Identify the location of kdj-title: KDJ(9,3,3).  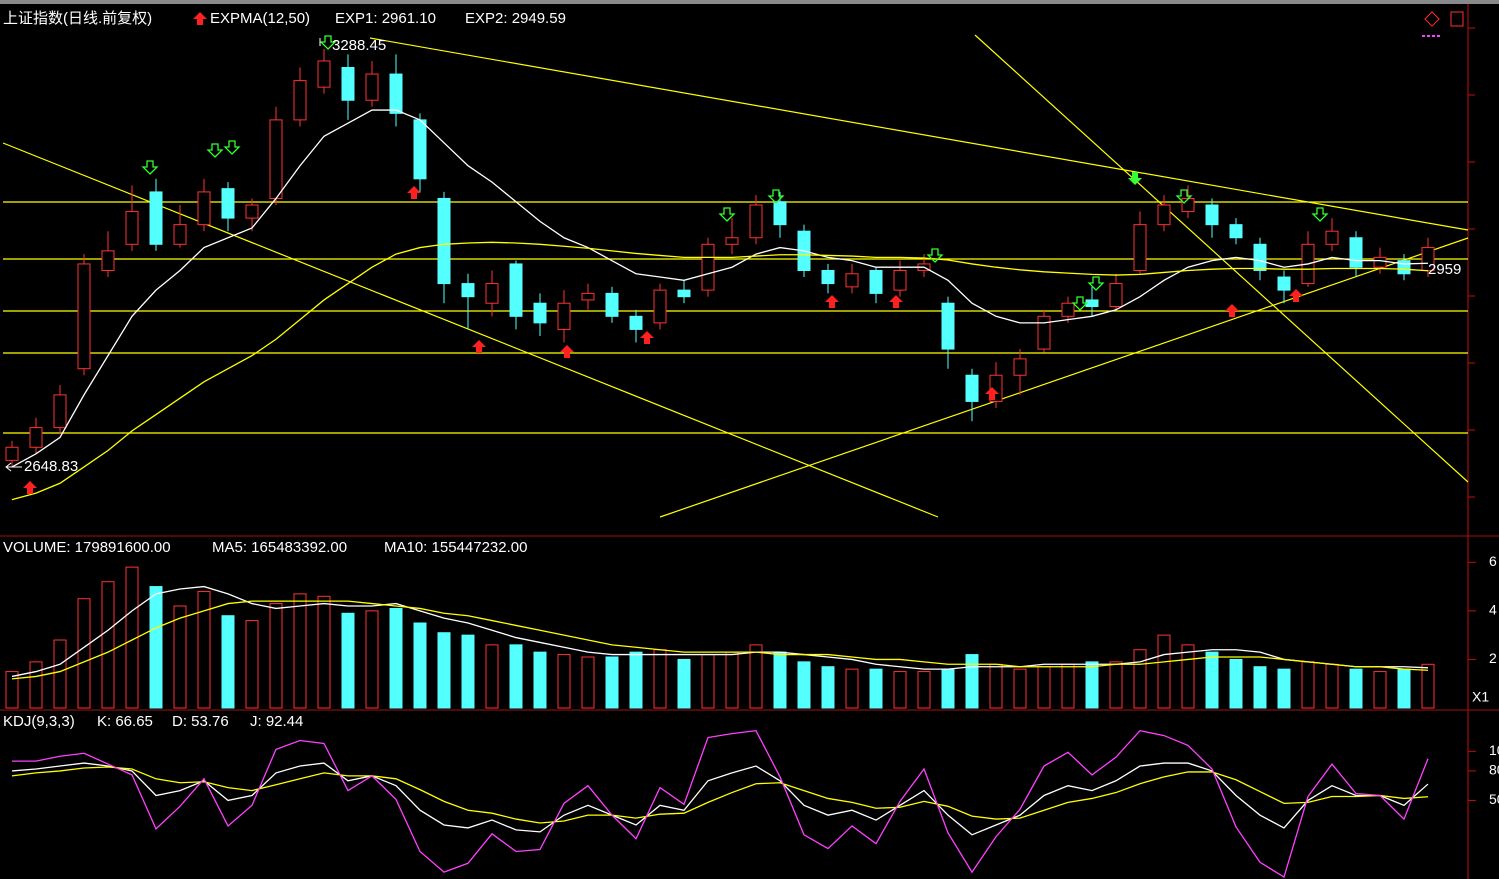
(39, 721).